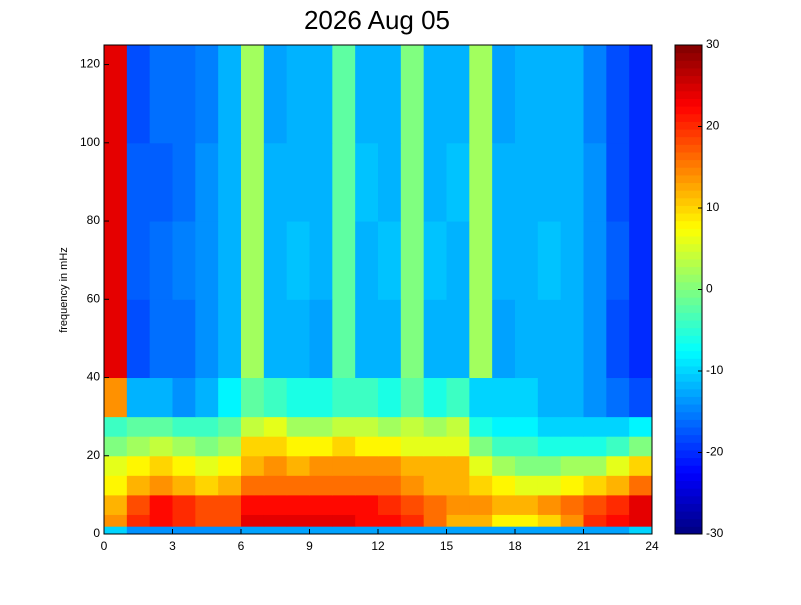  What do you see at coordinates (172, 546) in the screenshot?
I see `x-tick-label: 3` at bounding box center [172, 546].